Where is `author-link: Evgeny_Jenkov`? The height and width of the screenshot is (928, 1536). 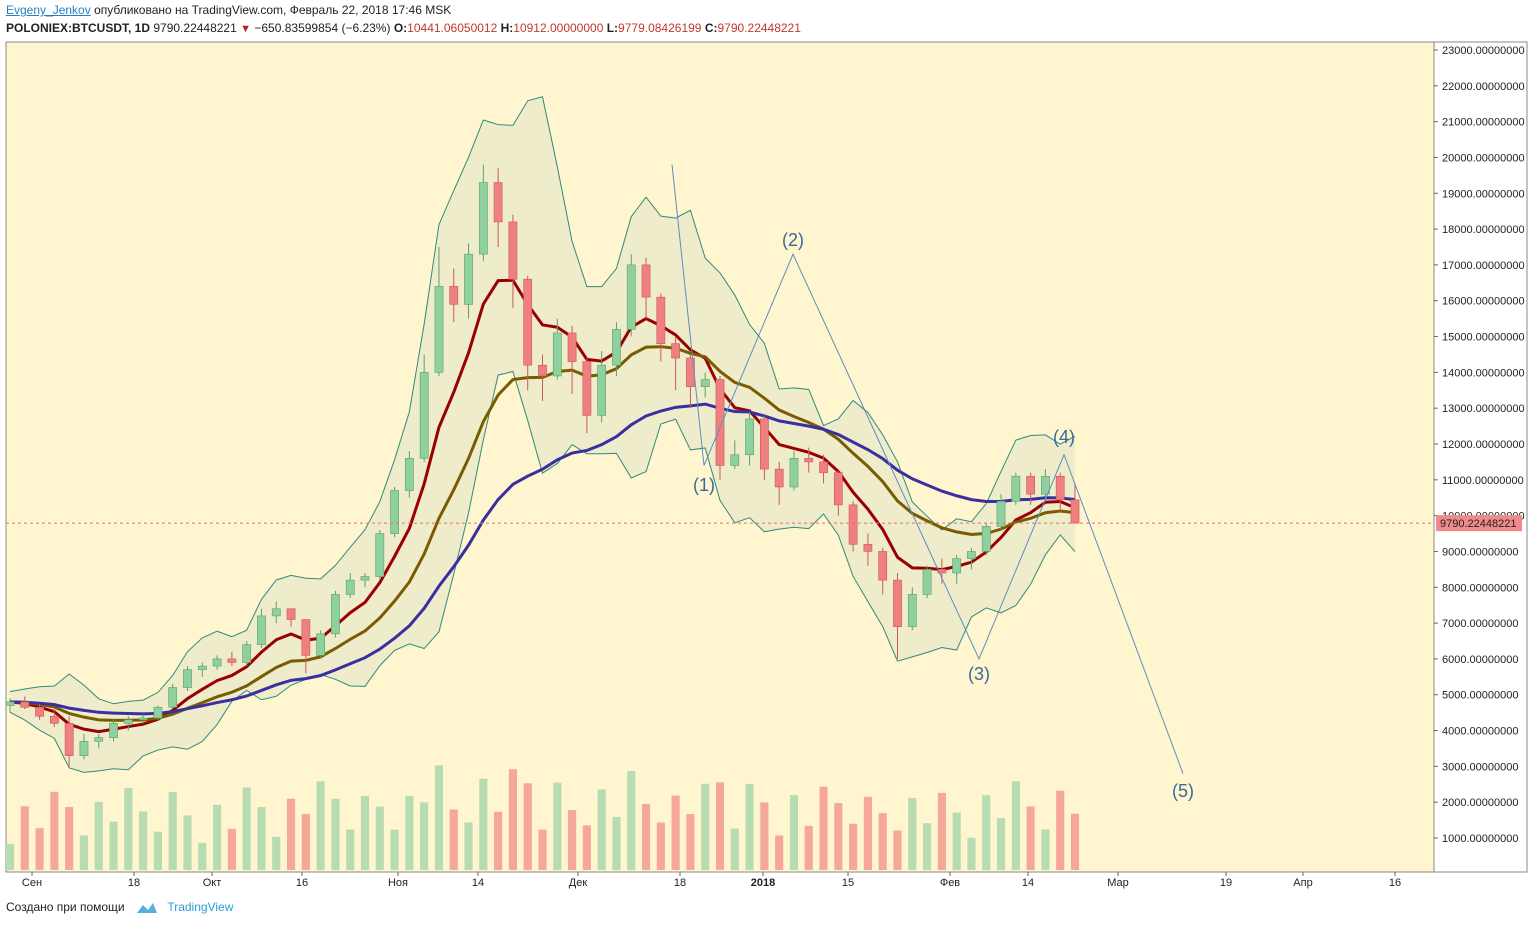 author-link: Evgeny_Jenkov is located at coordinates (48, 10).